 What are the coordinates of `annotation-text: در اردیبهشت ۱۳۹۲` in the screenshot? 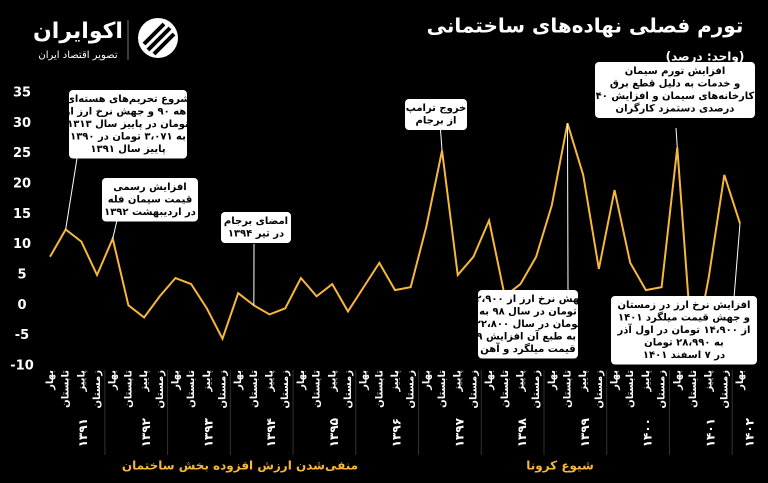 It's located at (150, 212).